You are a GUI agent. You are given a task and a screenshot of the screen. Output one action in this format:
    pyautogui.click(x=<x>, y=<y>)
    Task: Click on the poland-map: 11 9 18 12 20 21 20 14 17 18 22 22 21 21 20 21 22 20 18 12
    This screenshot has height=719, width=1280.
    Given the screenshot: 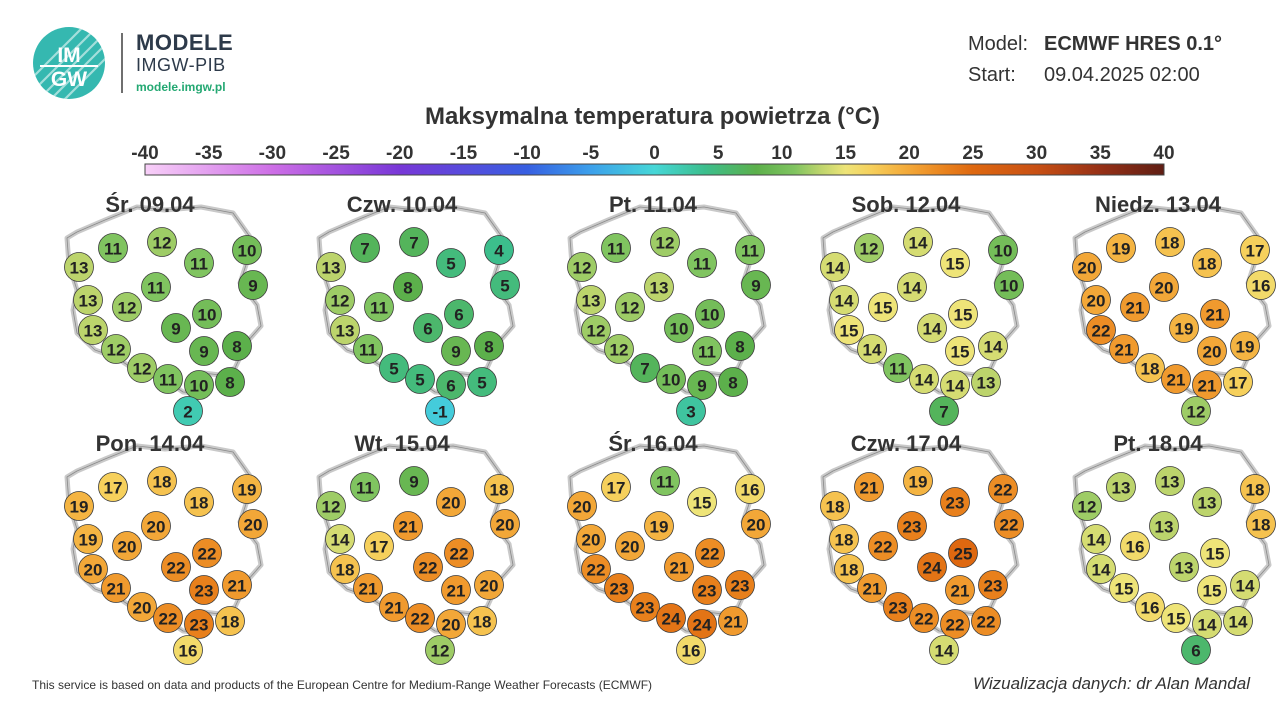 What is the action you would take?
    pyautogui.click(x=418, y=554)
    